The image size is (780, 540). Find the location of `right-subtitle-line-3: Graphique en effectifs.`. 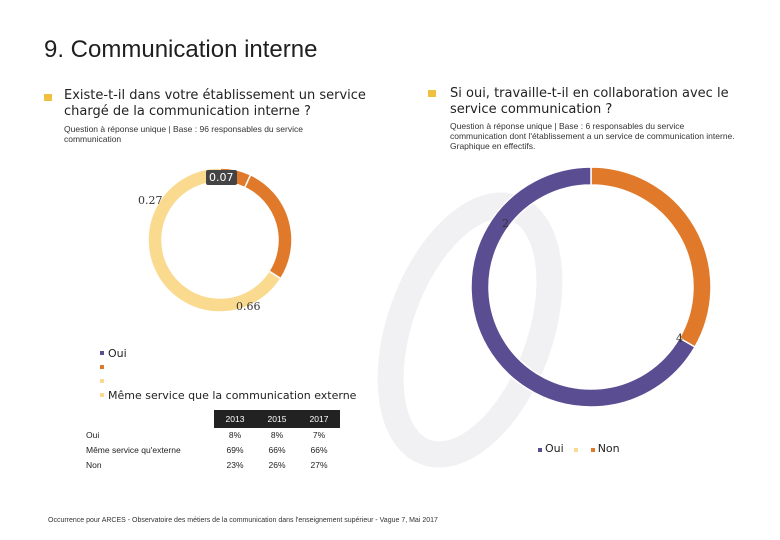

right-subtitle-line-3: Graphique en effectifs. is located at coordinates (493, 146).